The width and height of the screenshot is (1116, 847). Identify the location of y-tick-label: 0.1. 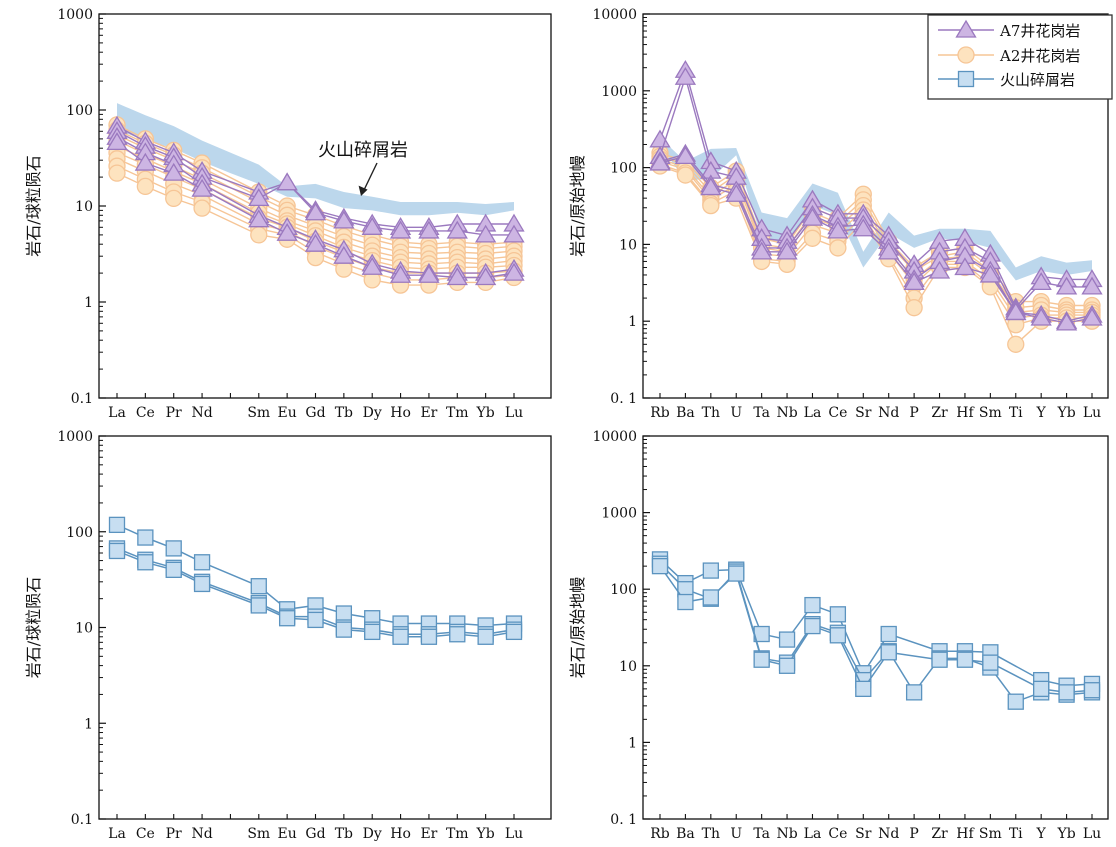
(82, 820).